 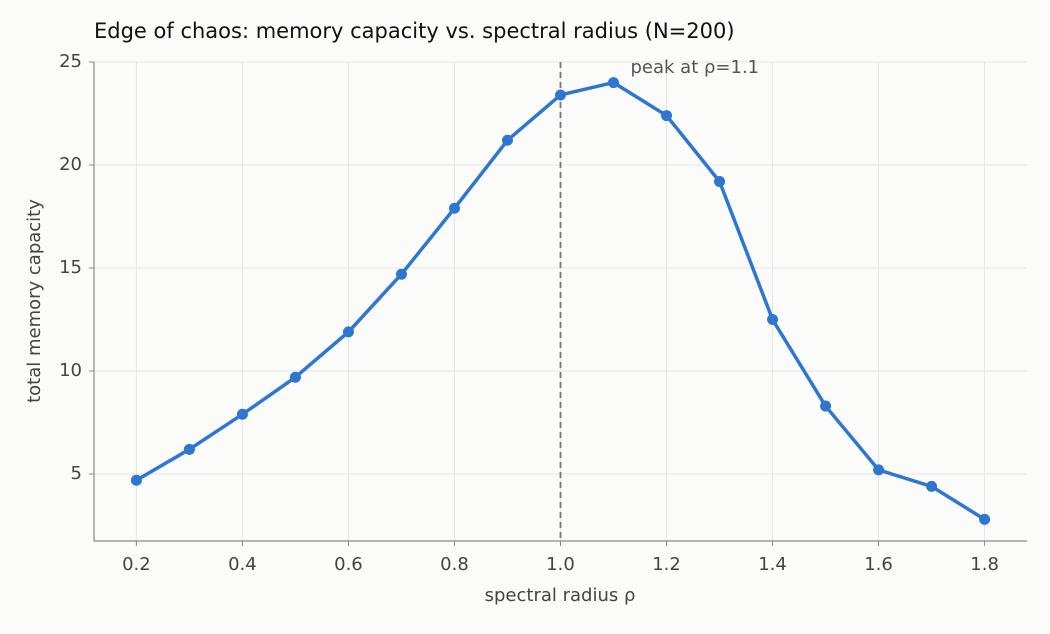 I want to click on x-tick-label: 1.0, so click(x=560, y=564).